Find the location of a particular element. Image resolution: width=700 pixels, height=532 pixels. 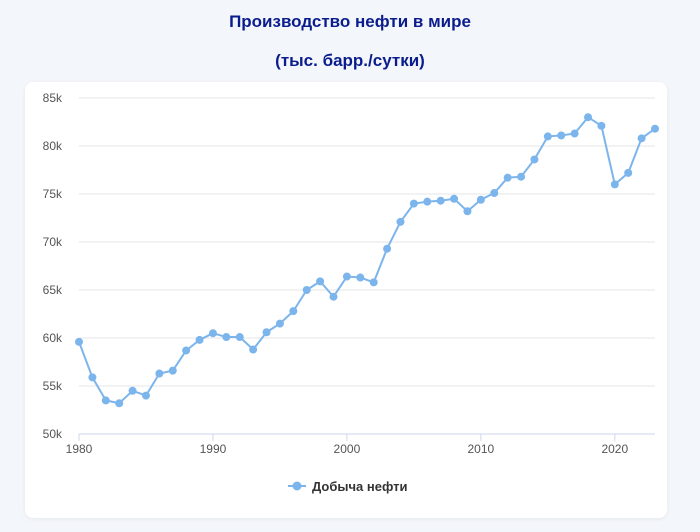

legend-label: Добыча нефти is located at coordinates (360, 486).